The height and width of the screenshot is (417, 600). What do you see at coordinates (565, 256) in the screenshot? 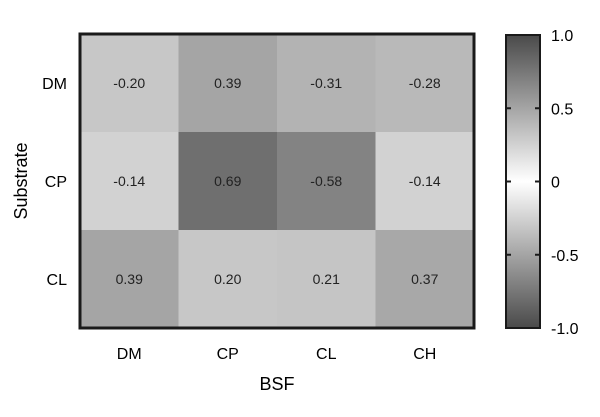
I see `colorbar-tick-label: -0.5` at bounding box center [565, 256].